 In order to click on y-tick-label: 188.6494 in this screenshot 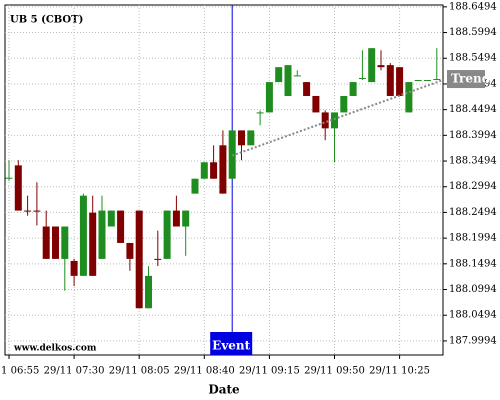, I will do `click(473, 6)`.